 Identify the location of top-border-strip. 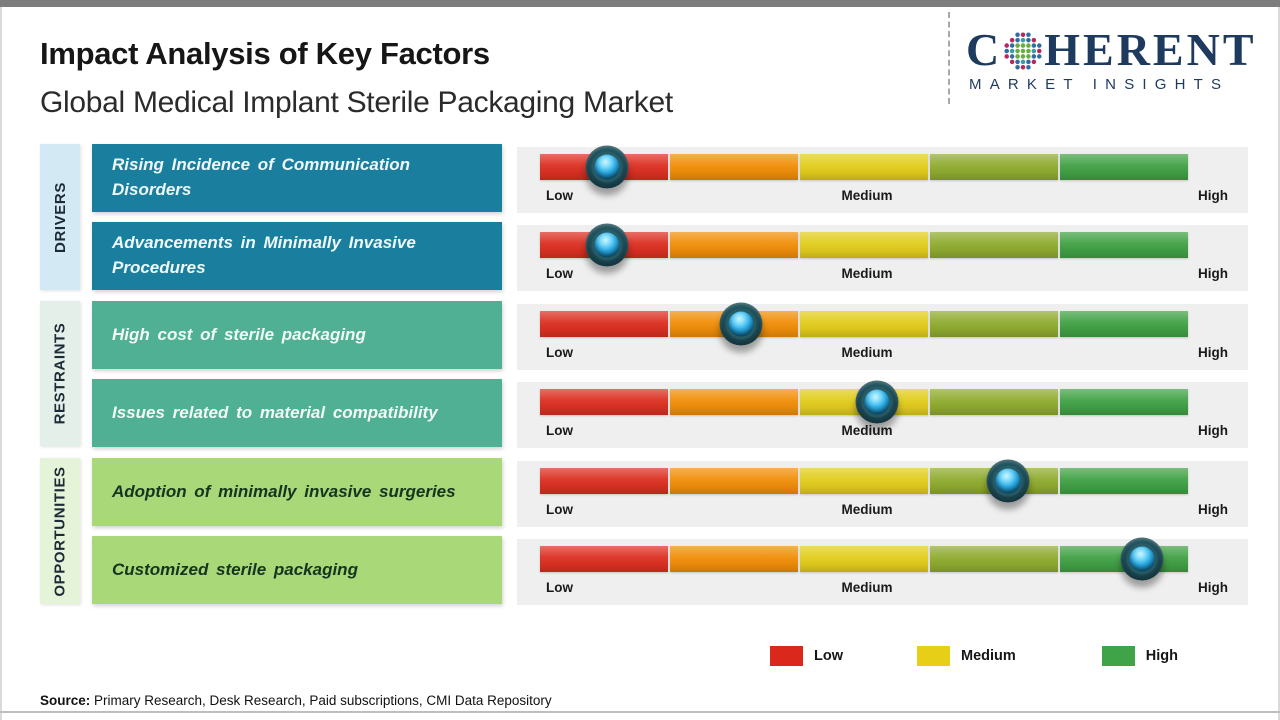
(640, 3).